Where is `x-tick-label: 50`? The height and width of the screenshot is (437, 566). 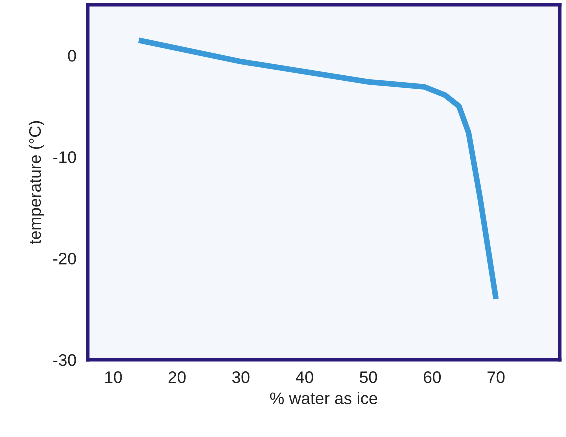
x-tick-label: 50 is located at coordinates (369, 378).